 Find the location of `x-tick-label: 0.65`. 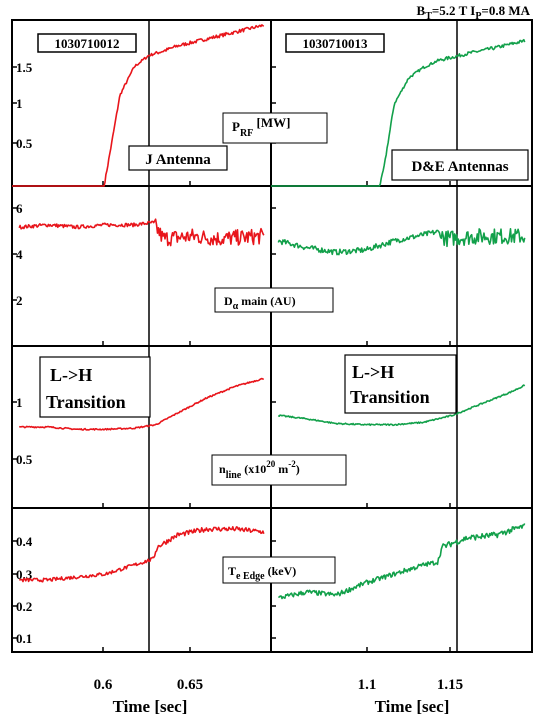

x-tick-label: 0.65 is located at coordinates (190, 685).